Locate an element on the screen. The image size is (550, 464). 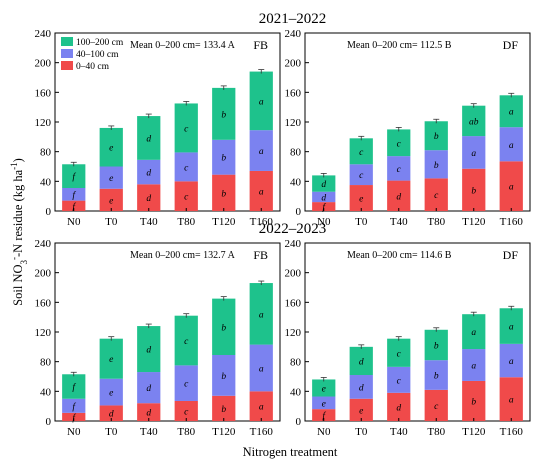
significance-letter: f is located at coordinates (74, 387).